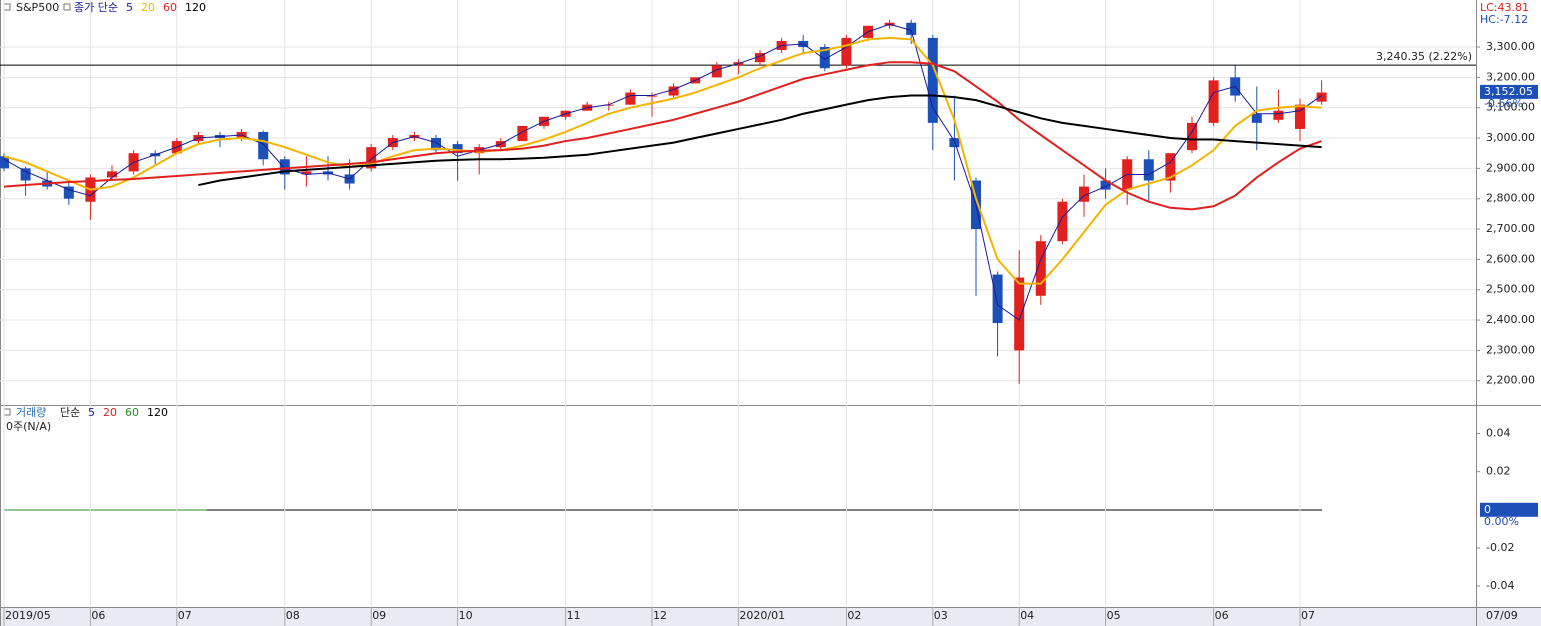 This screenshot has width=1541, height=626. Describe the element at coordinates (1501, 521) in the screenshot. I see `change-label: 0.00%` at that location.